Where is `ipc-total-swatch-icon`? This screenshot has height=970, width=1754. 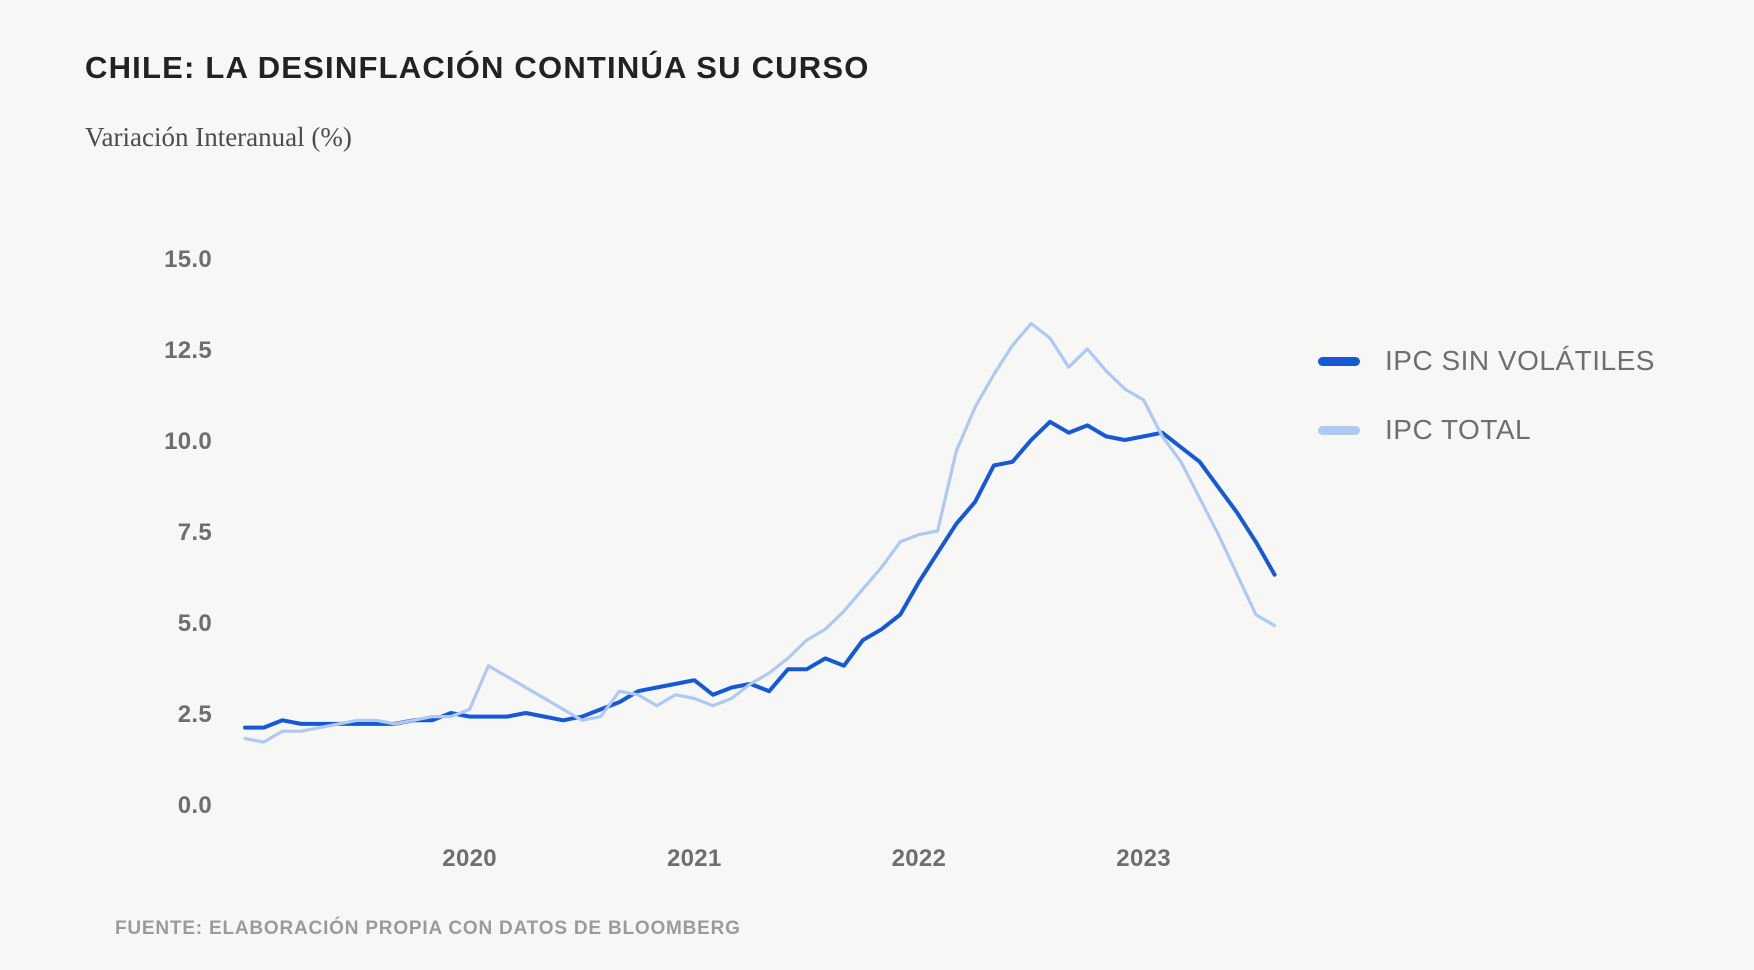
ipc-total-swatch-icon is located at coordinates (1339, 430).